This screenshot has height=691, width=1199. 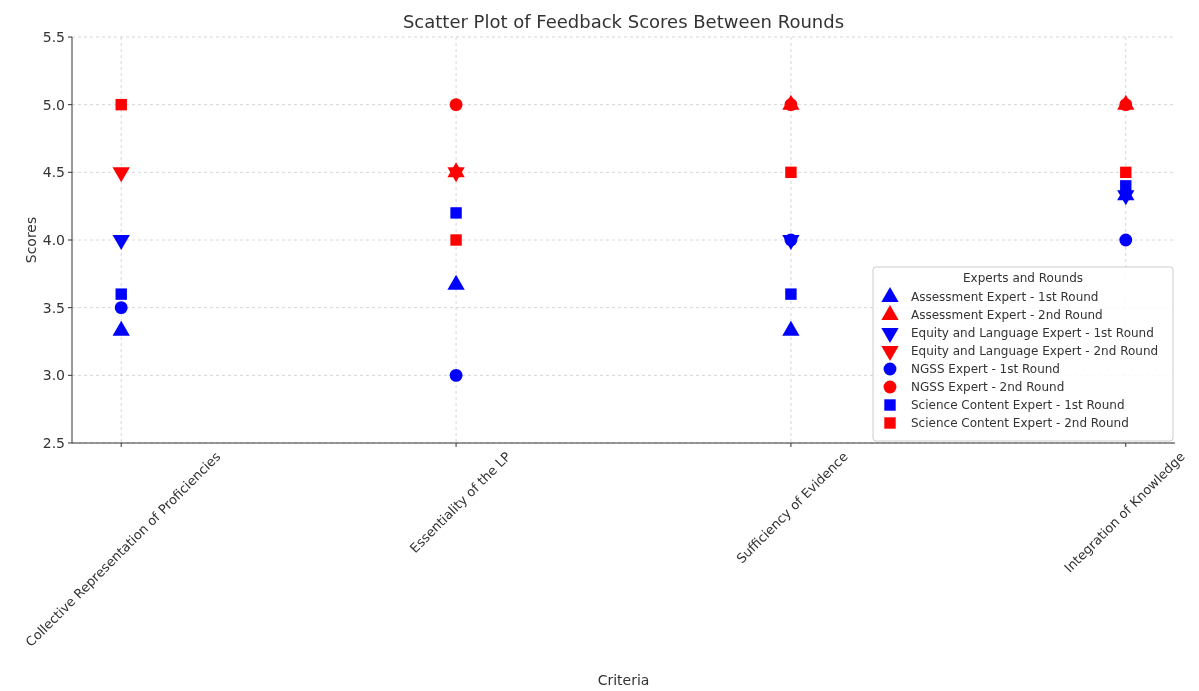 What do you see at coordinates (53, 172) in the screenshot?
I see `y-tick-label: 4.5` at bounding box center [53, 172].